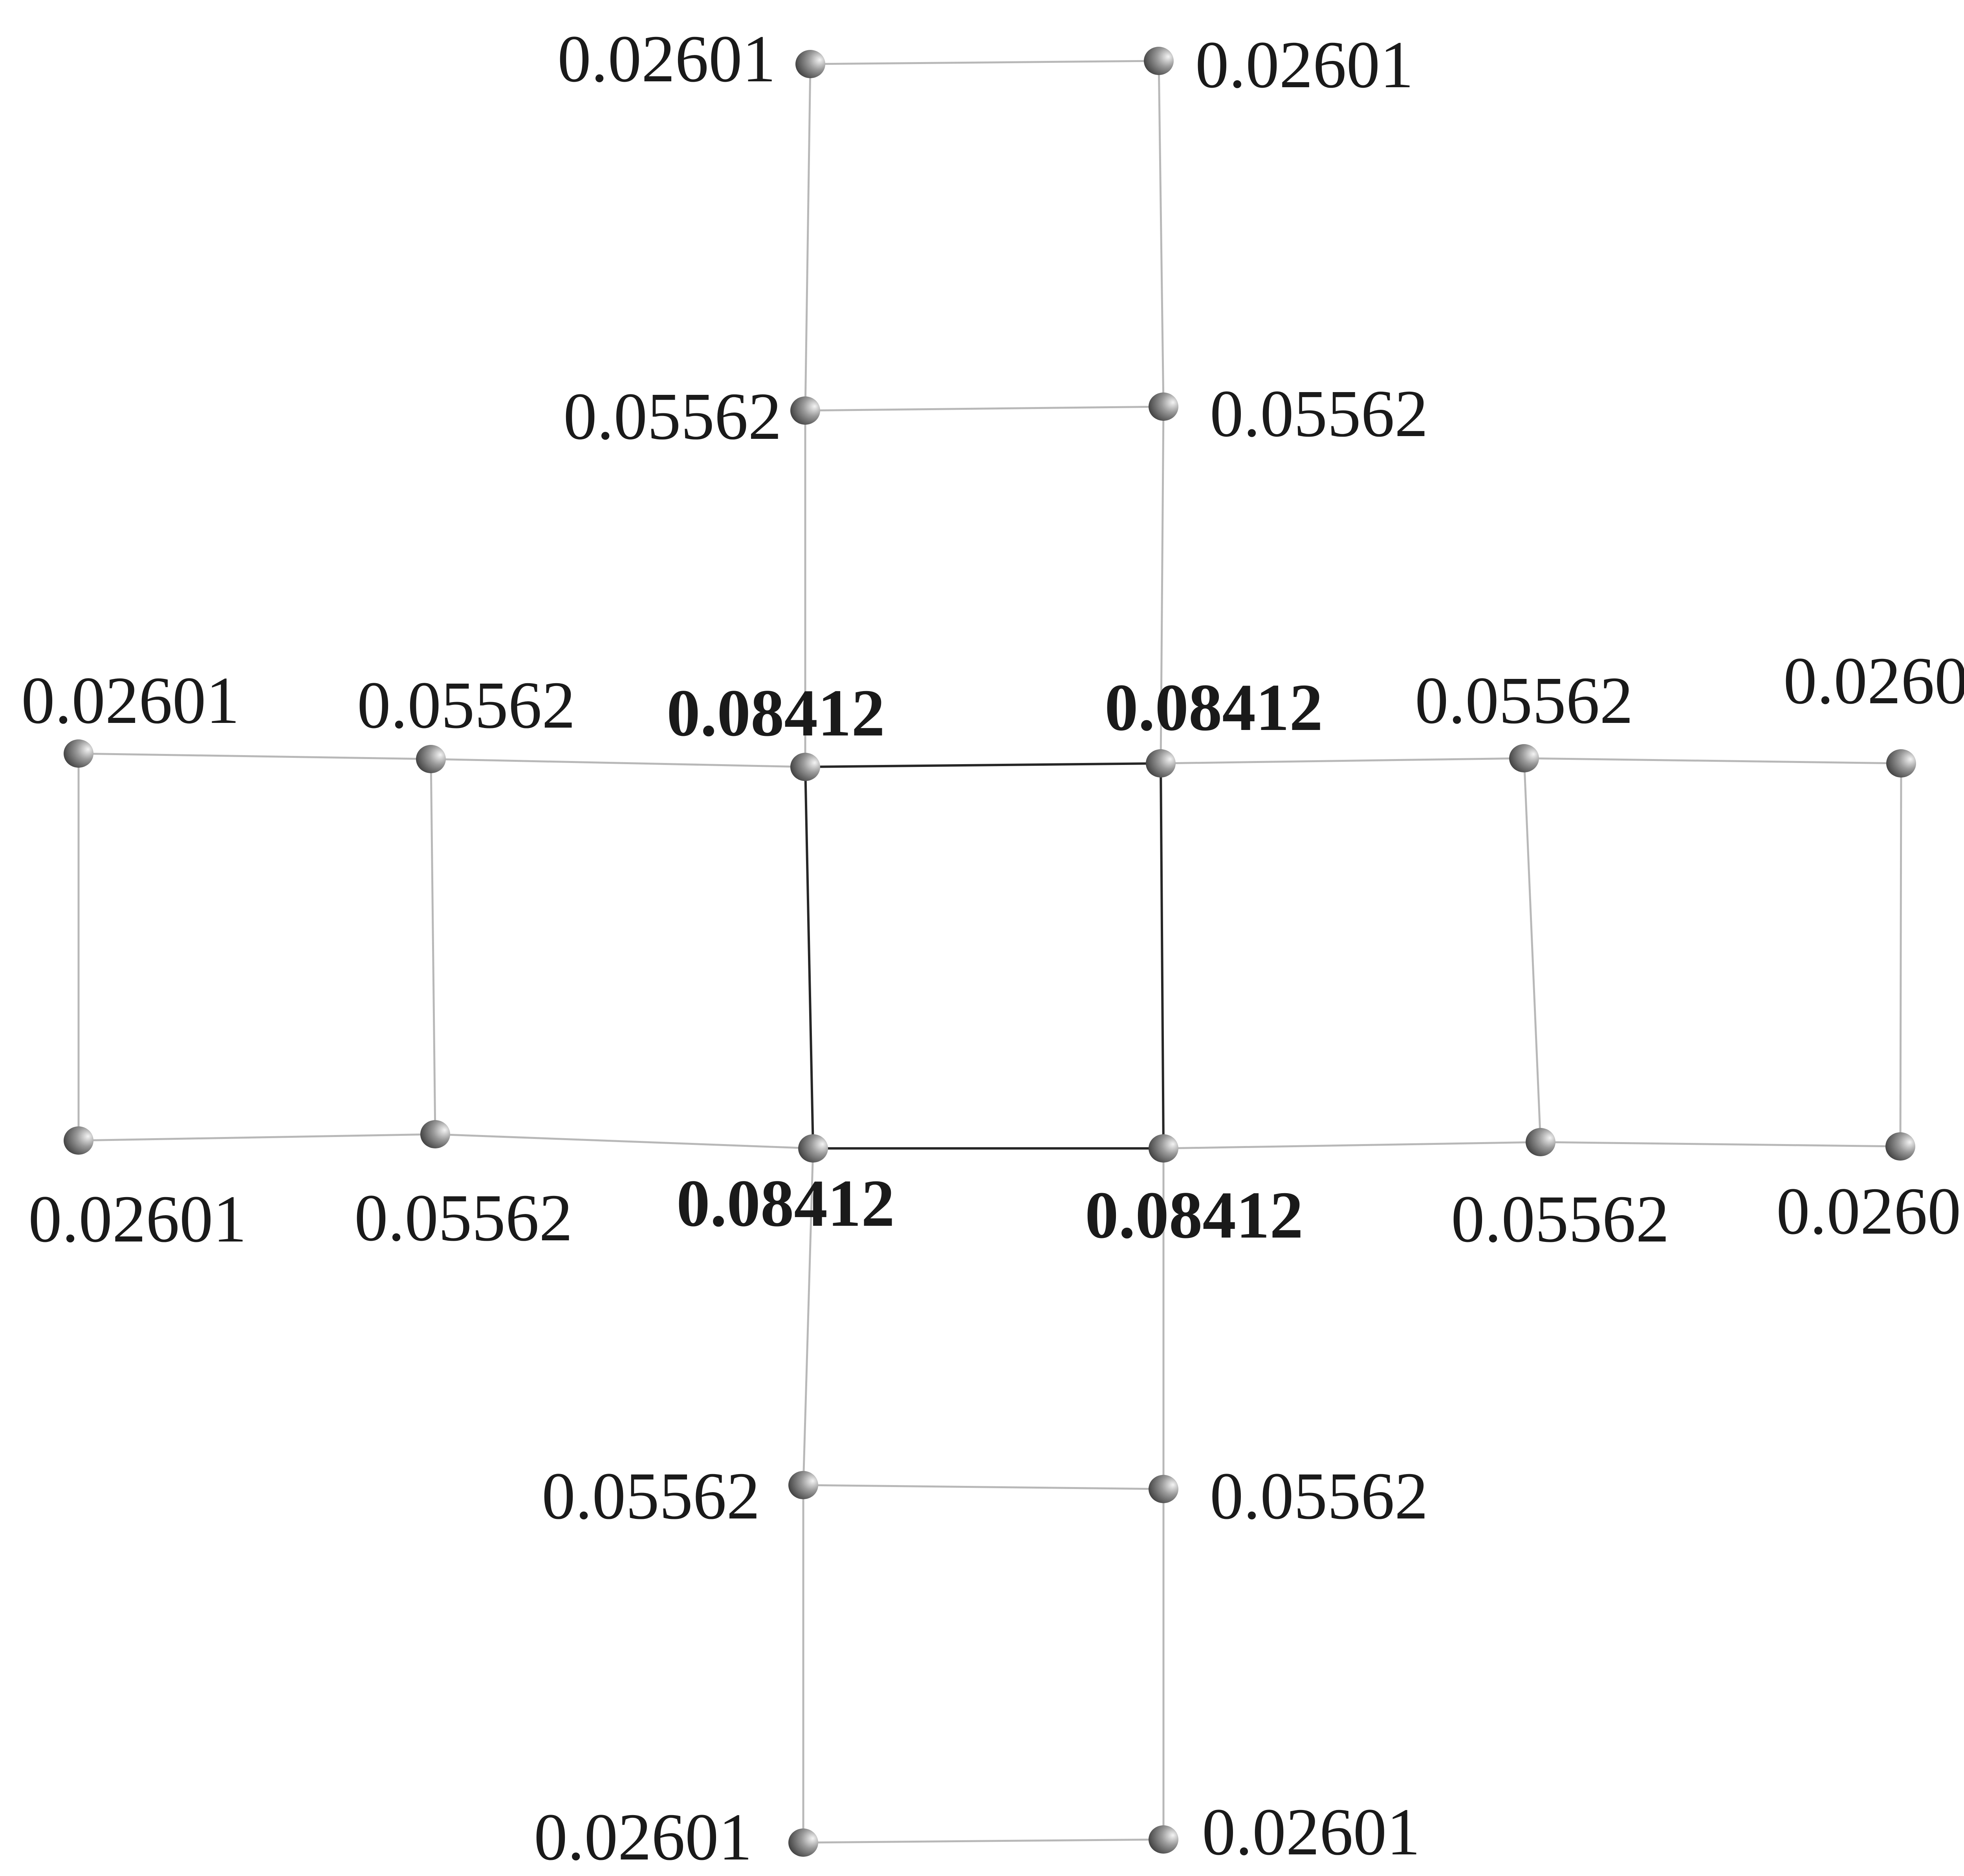 The image size is (1964, 1876). Describe the element at coordinates (1162, 956) in the screenshot. I see `edge-c2-c4` at that location.